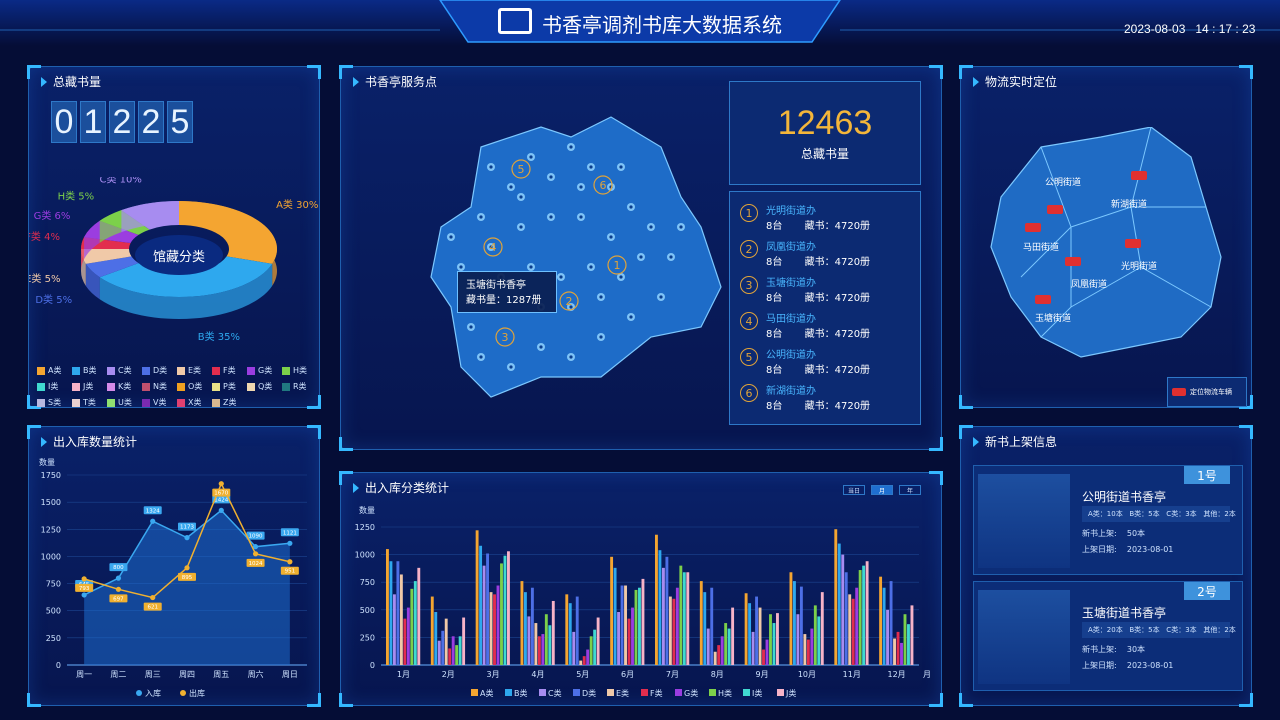 This screenshot has width=1280, height=720. Describe the element at coordinates (825, 256) in the screenshot. I see `site-item: 2 凤凰街道办 8台 藏书：4720册` at that location.